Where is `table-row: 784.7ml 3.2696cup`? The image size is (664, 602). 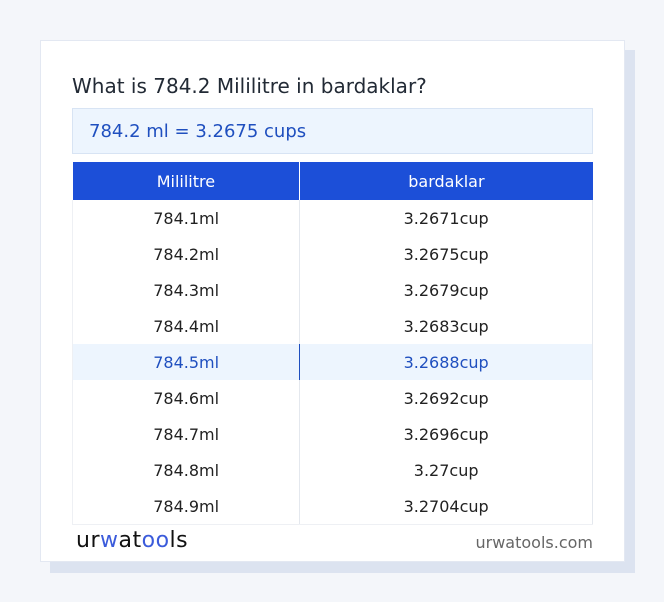
table-row: 784.7ml 3.2696cup is located at coordinates (332, 434).